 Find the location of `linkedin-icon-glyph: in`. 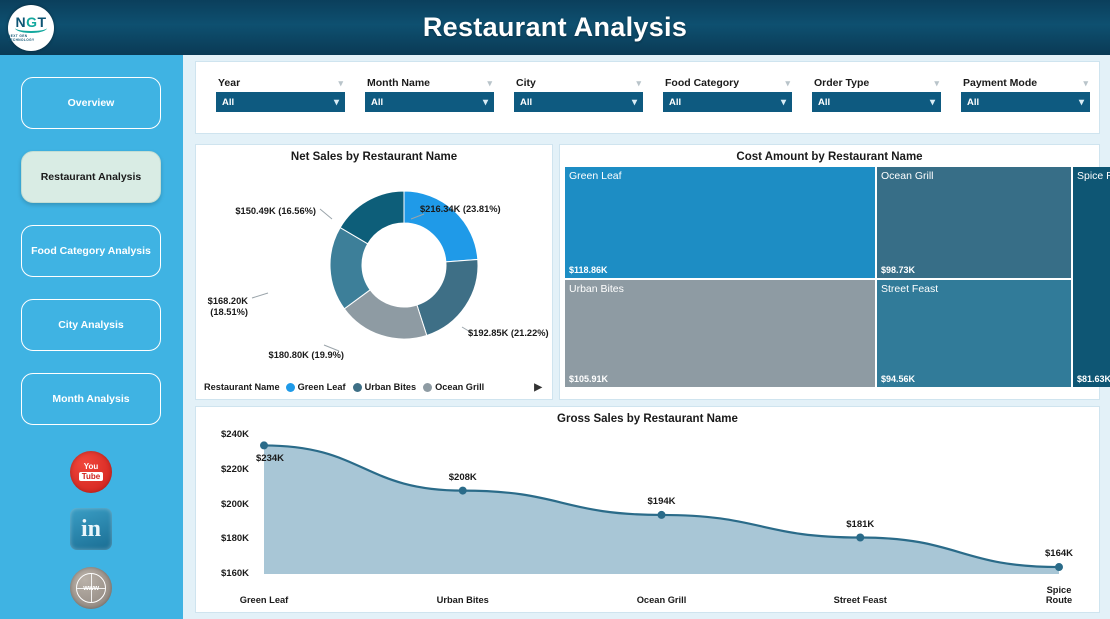

linkedin-icon-glyph: in is located at coordinates (90, 529).